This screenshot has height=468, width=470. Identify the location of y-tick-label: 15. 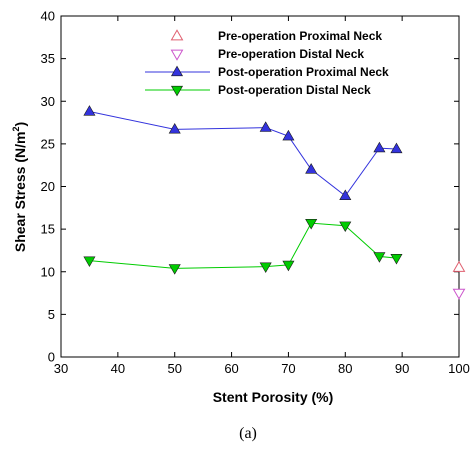
(48, 229).